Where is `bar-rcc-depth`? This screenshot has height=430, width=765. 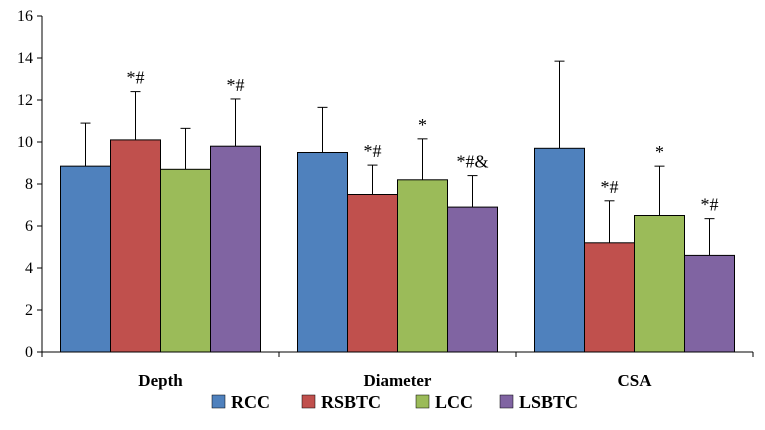
bar-rcc-depth is located at coordinates (85, 259).